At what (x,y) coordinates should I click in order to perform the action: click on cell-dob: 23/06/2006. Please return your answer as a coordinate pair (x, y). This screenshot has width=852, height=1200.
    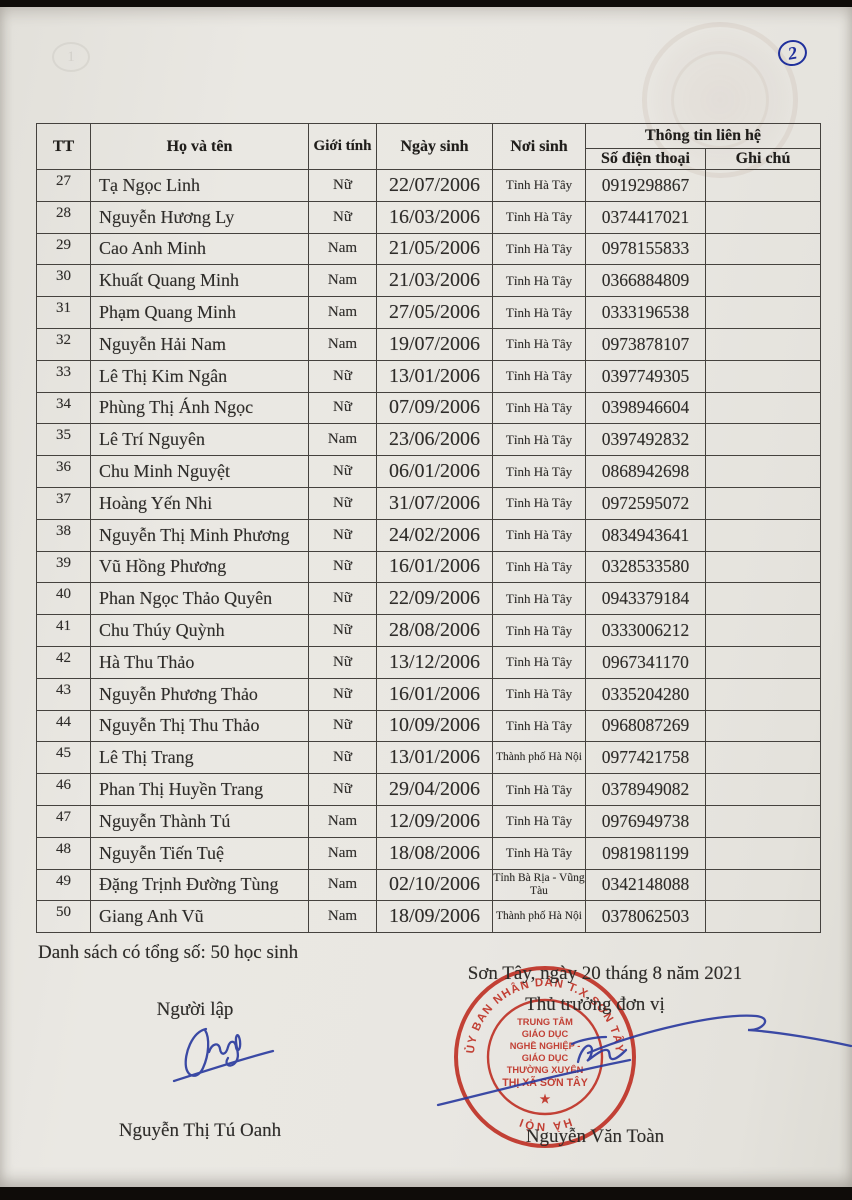
    Looking at the image, I should click on (434, 440).